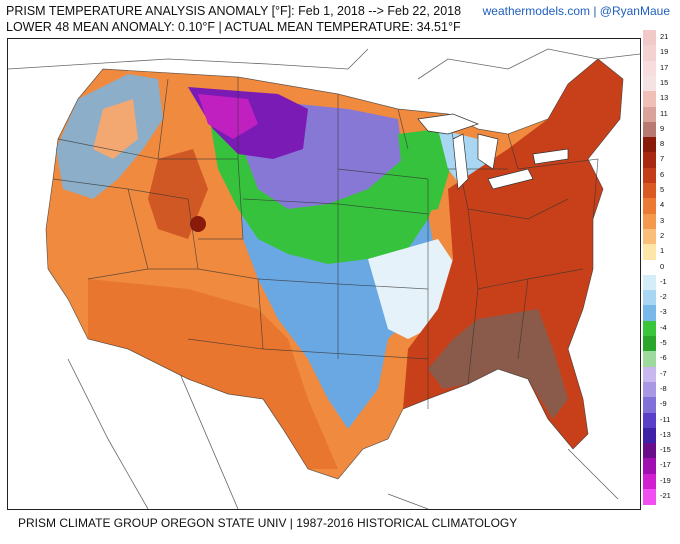 Image resolution: width=680 pixels, height=544 pixels. I want to click on legend-label: 17, so click(664, 67).